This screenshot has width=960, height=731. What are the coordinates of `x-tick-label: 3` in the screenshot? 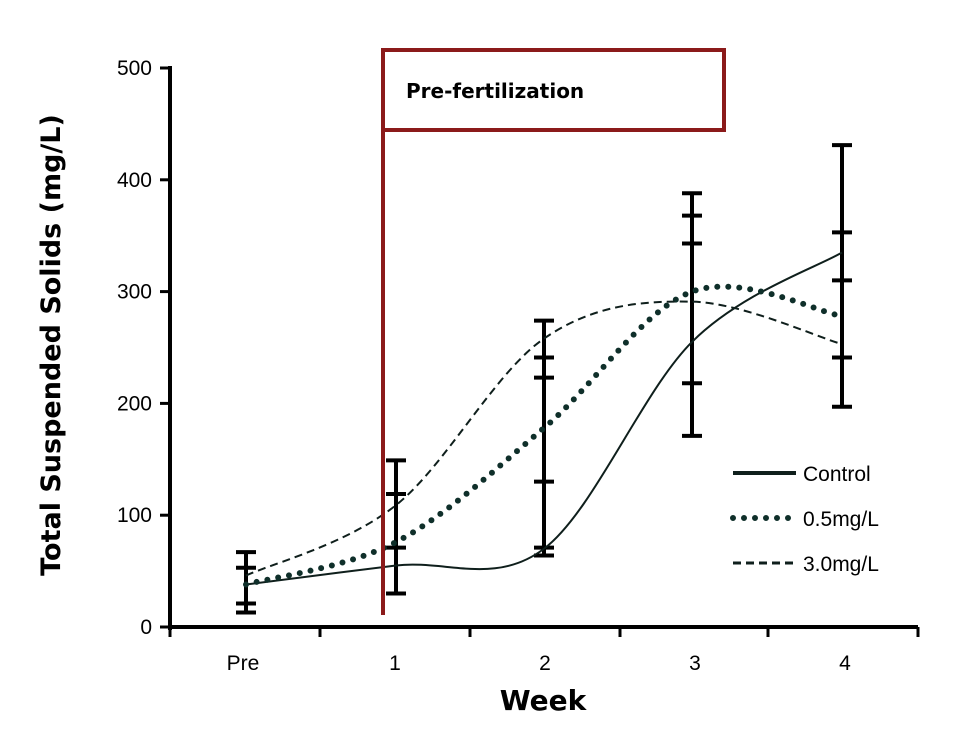 It's located at (695, 663).